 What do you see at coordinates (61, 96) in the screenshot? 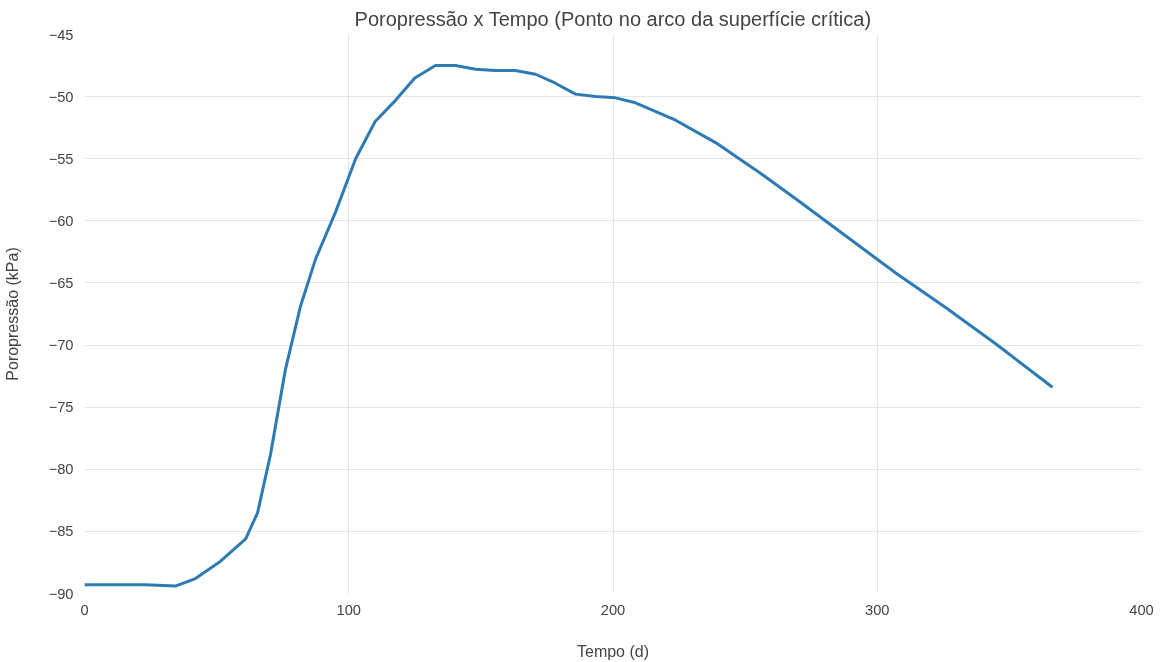
I see `y-tick-label: −50` at bounding box center [61, 96].